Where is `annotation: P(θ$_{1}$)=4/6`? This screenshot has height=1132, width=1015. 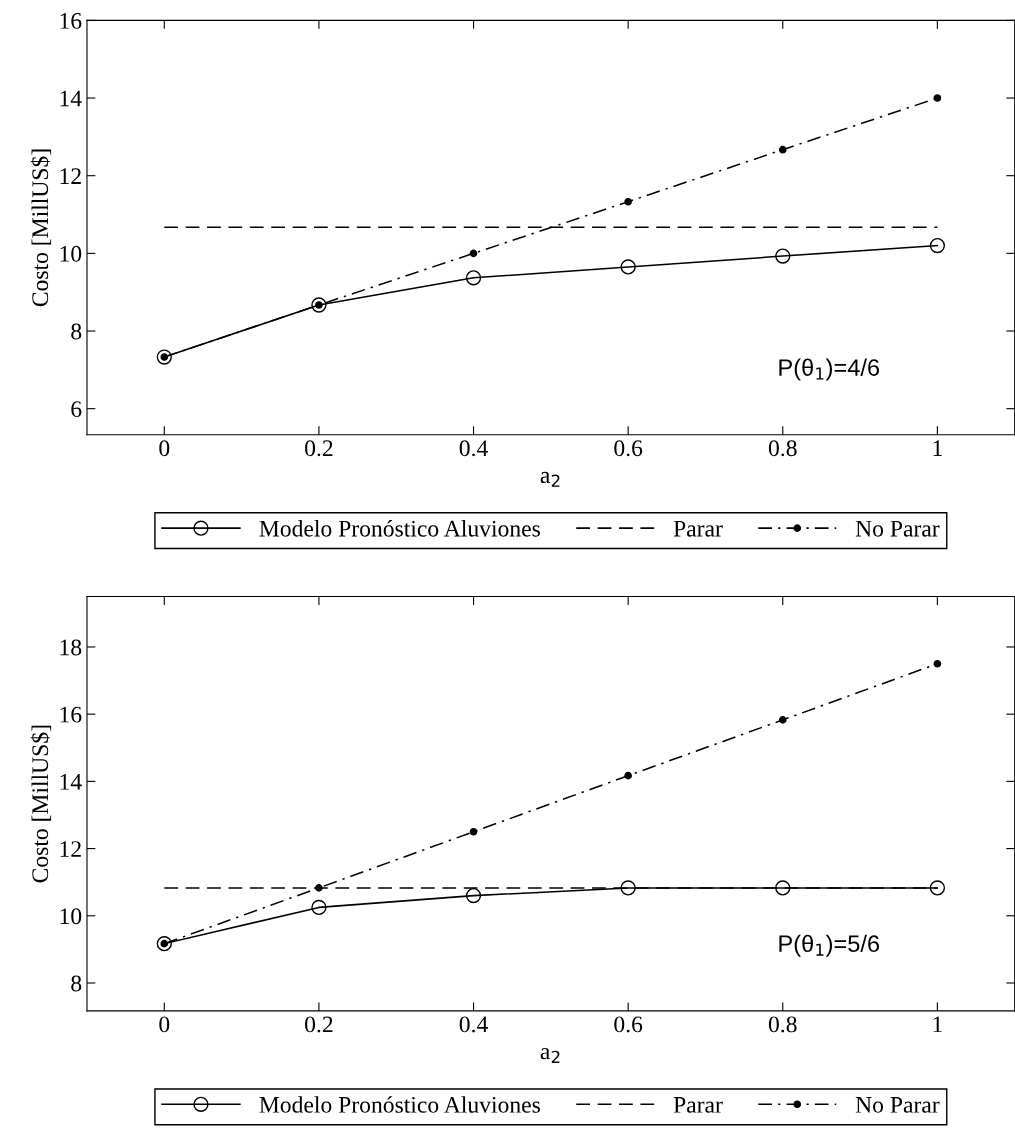 annotation: P(θ$_{1}$)=4/6 is located at coordinates (829, 369).